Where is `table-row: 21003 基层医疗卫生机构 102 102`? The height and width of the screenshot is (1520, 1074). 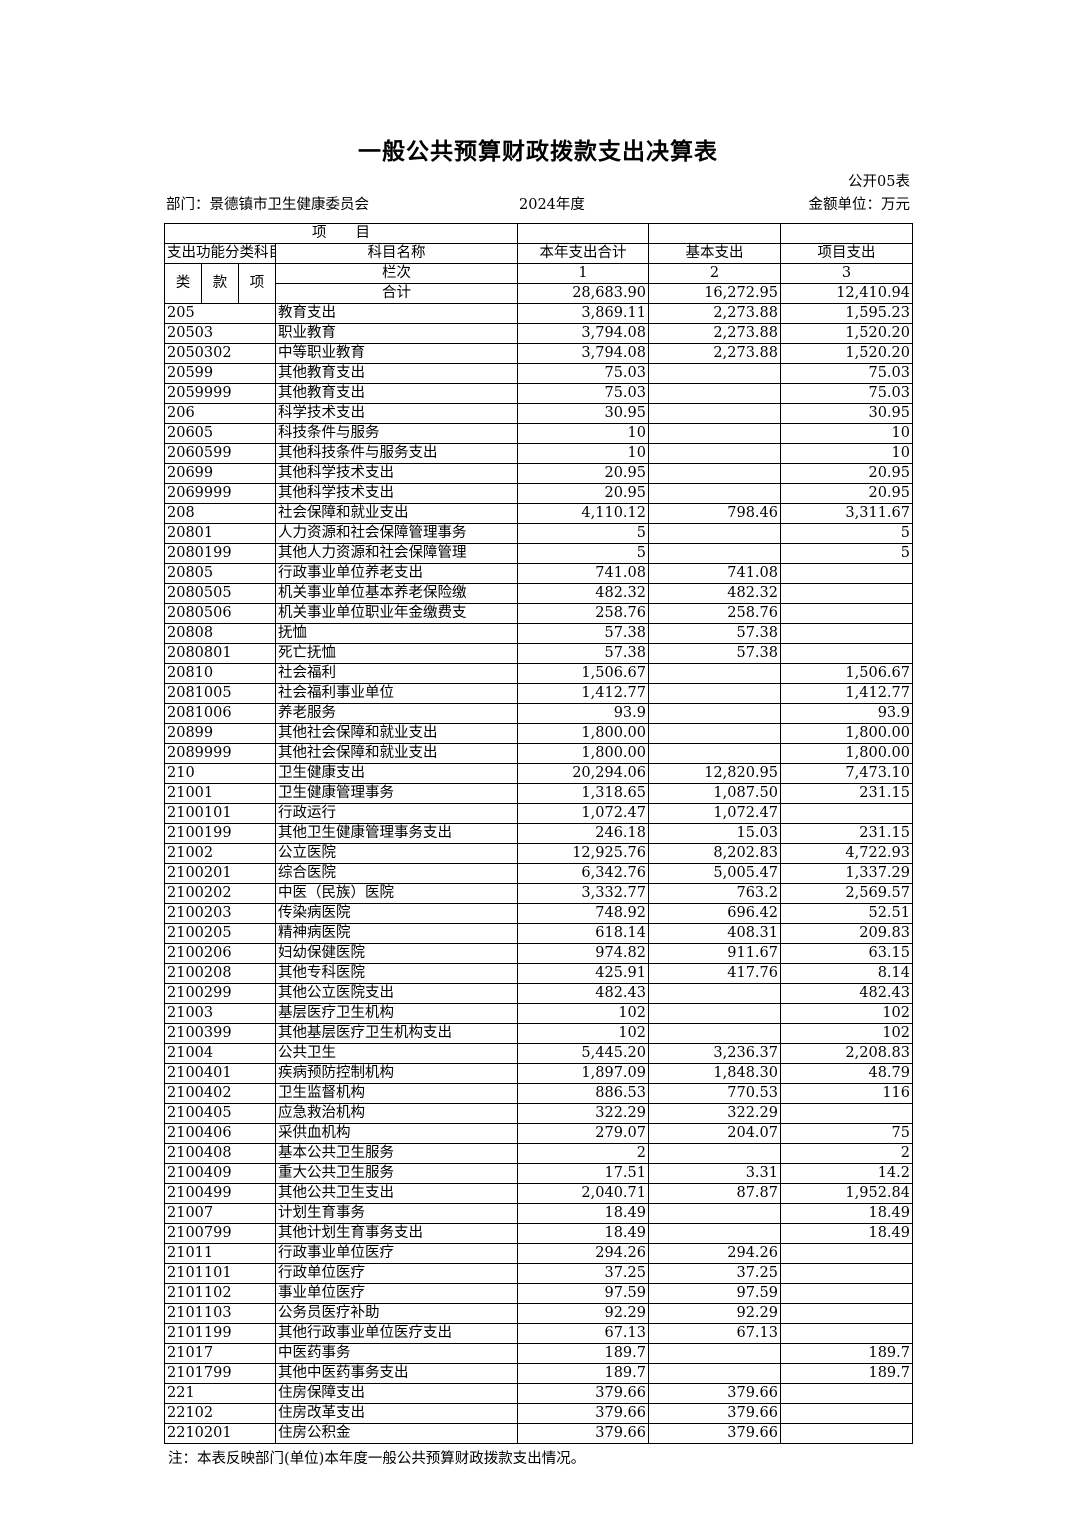 table-row: 21003 基层医疗卫生机构 102 102 is located at coordinates (538, 1013).